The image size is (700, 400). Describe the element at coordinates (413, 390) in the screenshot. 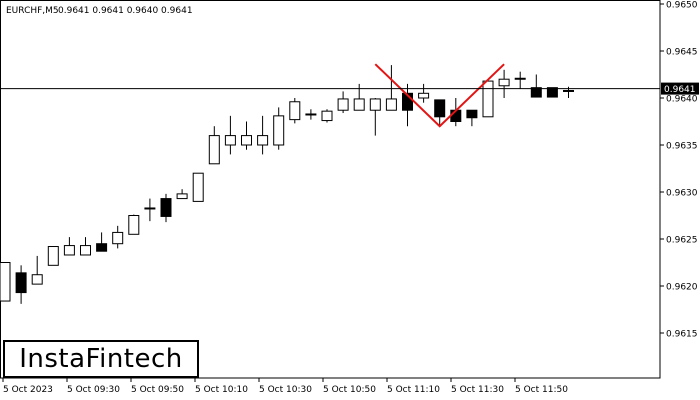

I see `x-tick-label: 5 Oct 11:10` at that location.